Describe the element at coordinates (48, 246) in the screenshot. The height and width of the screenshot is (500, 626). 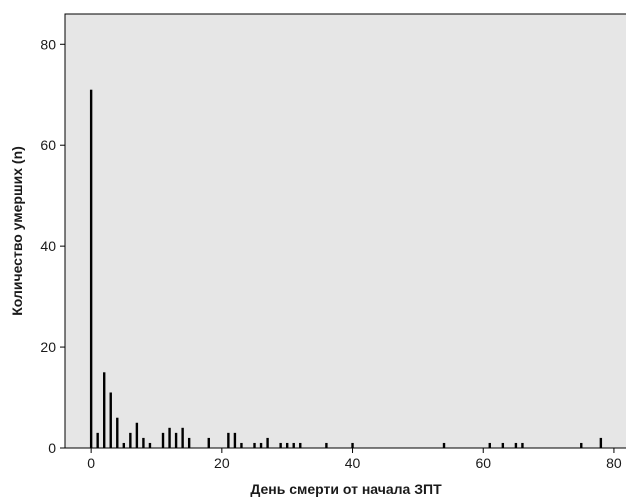
I see `y-tick-label-40: 40` at that location.